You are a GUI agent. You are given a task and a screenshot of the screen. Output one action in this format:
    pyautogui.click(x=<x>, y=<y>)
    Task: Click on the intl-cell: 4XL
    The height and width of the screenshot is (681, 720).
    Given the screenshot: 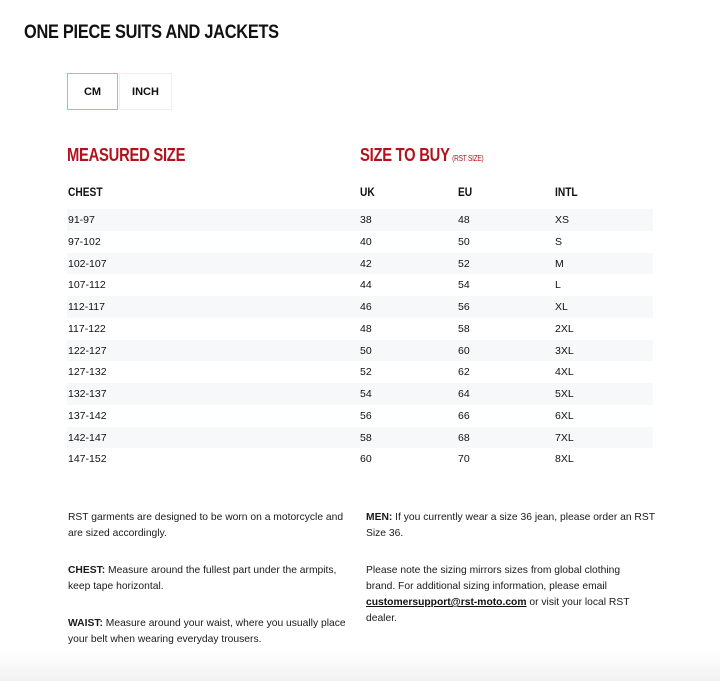 What is the action you would take?
    pyautogui.click(x=564, y=372)
    